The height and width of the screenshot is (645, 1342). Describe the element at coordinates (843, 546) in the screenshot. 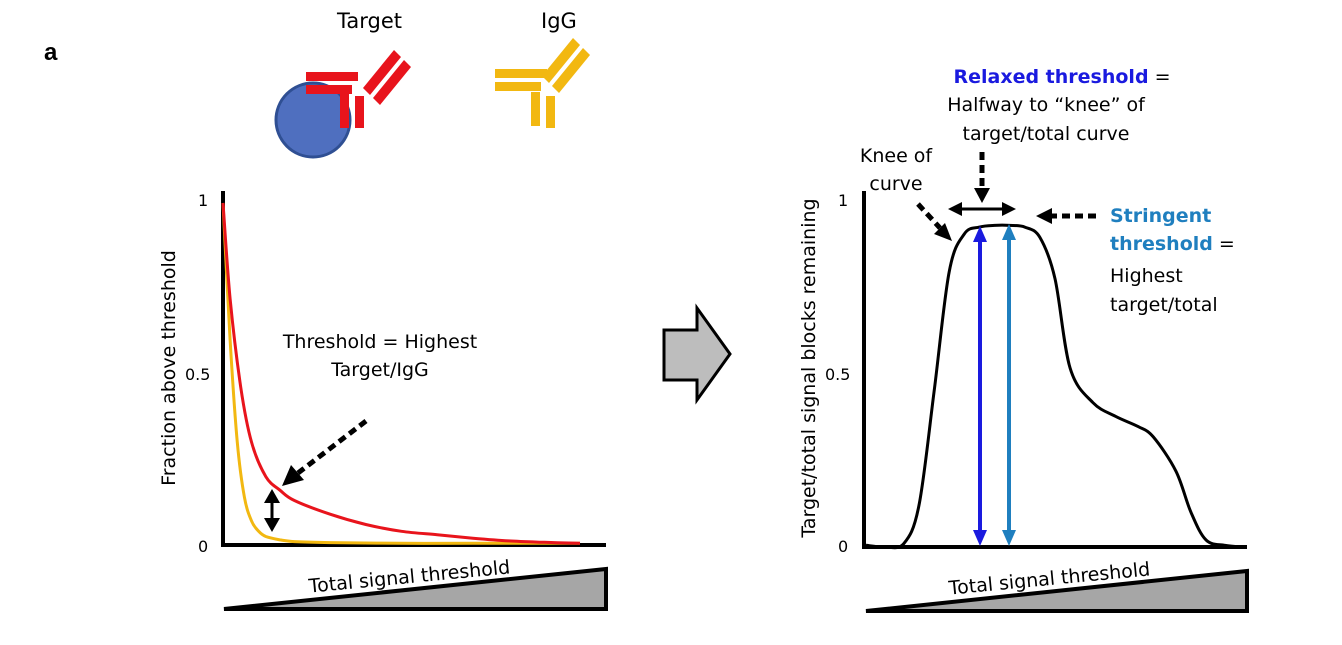

I see `right-ytick-0: 0` at that location.